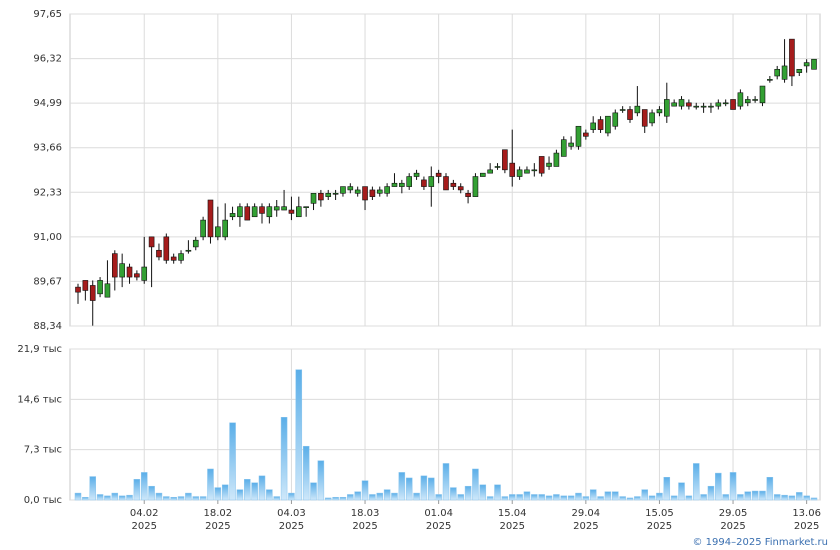 The image size is (840, 550). What do you see at coordinates (43, 450) in the screenshot?
I see `y-tick-label: 7,3 тыс` at bounding box center [43, 450].